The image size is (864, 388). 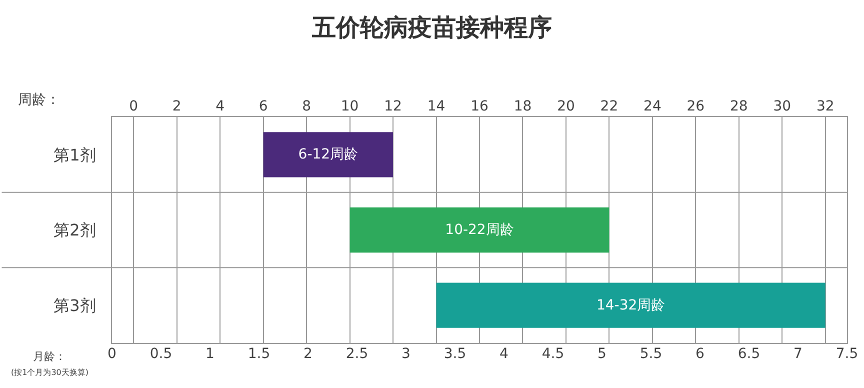 I want to click on x-tick-label: 22, so click(x=609, y=106).